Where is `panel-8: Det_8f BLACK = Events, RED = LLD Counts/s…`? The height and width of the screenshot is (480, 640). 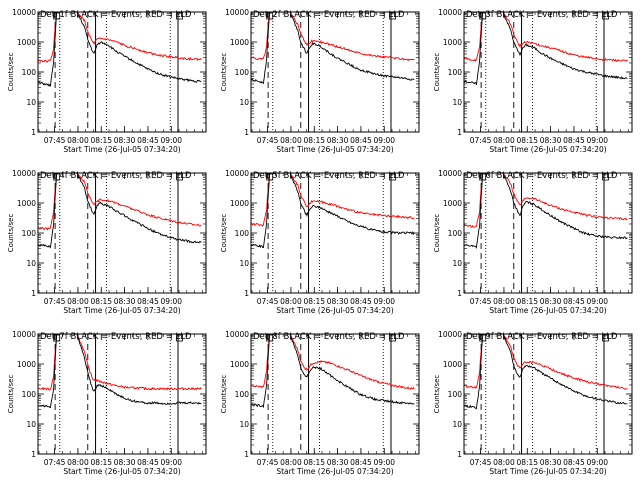 panel-8: Det_8f BLACK = Events, RED = LLD Counts/s… is located at coordinates (320, 403).